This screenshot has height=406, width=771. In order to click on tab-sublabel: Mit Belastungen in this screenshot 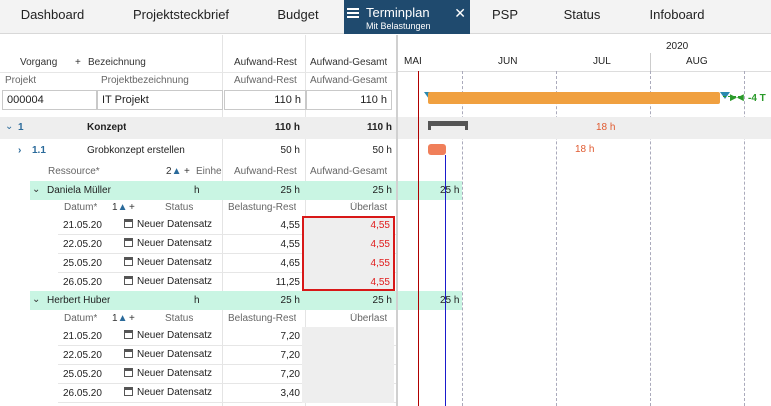, I will do `click(398, 26)`.